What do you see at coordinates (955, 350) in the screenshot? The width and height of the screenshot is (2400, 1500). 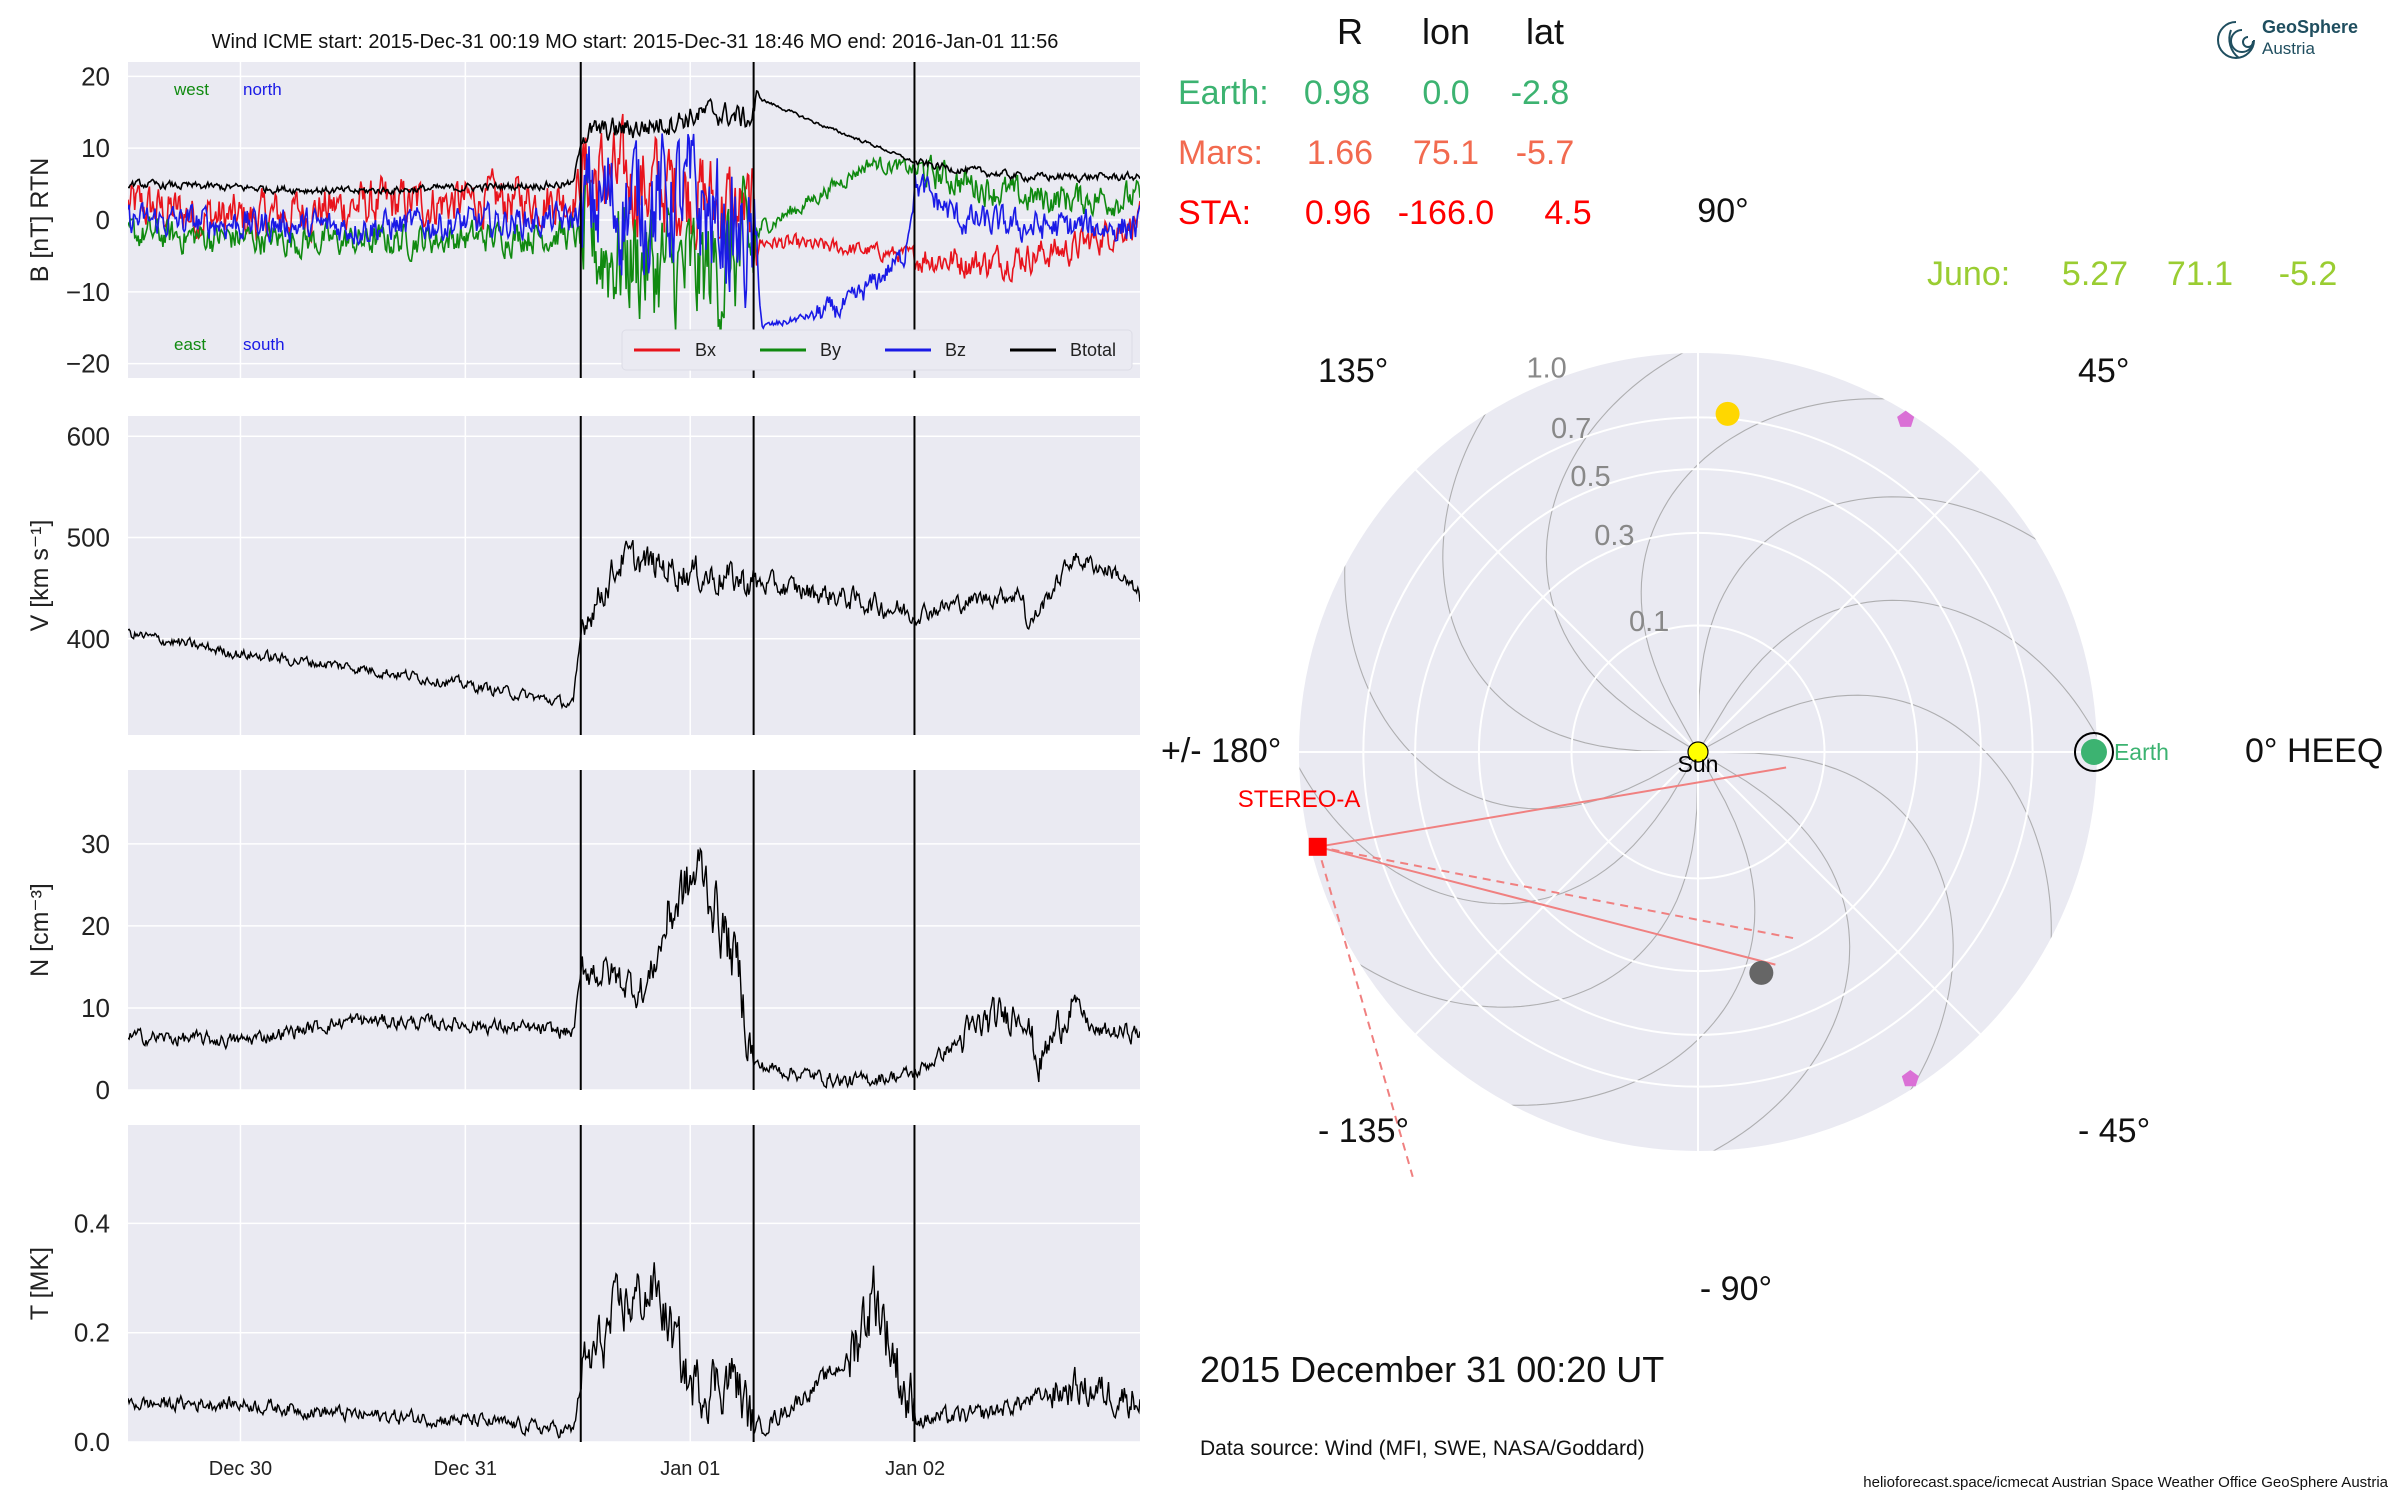 I see `legend-label-bz: Bz` at bounding box center [955, 350].